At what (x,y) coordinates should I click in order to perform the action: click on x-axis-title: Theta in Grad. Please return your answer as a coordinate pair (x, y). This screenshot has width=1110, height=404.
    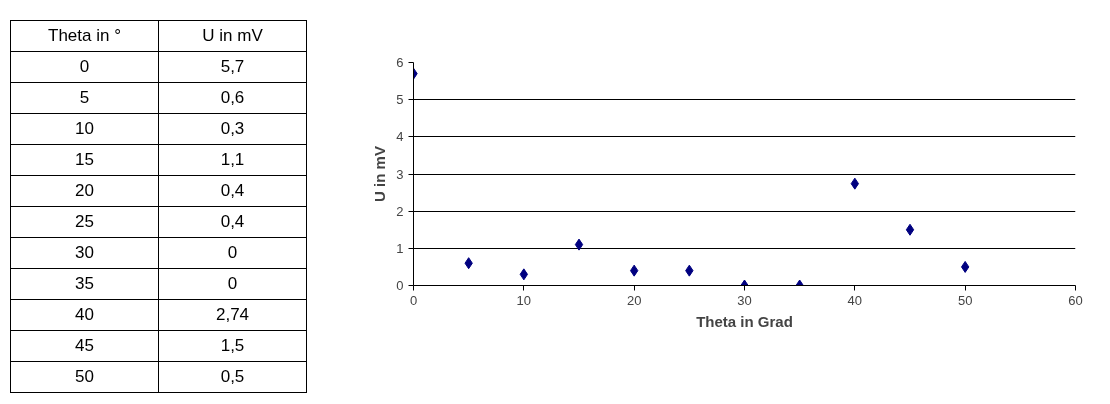
    Looking at the image, I should click on (744, 321).